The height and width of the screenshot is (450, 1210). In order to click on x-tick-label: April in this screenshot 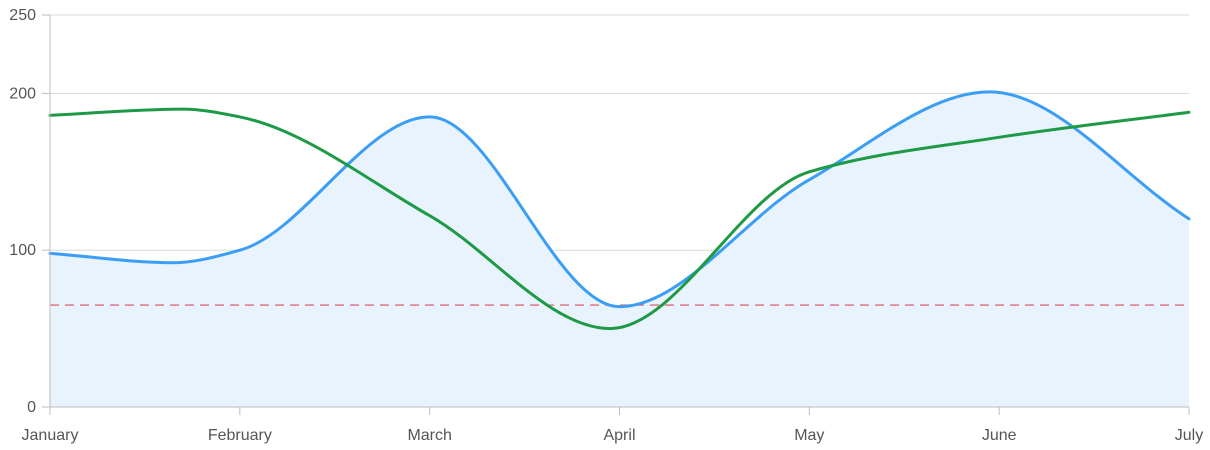, I will do `click(619, 435)`.